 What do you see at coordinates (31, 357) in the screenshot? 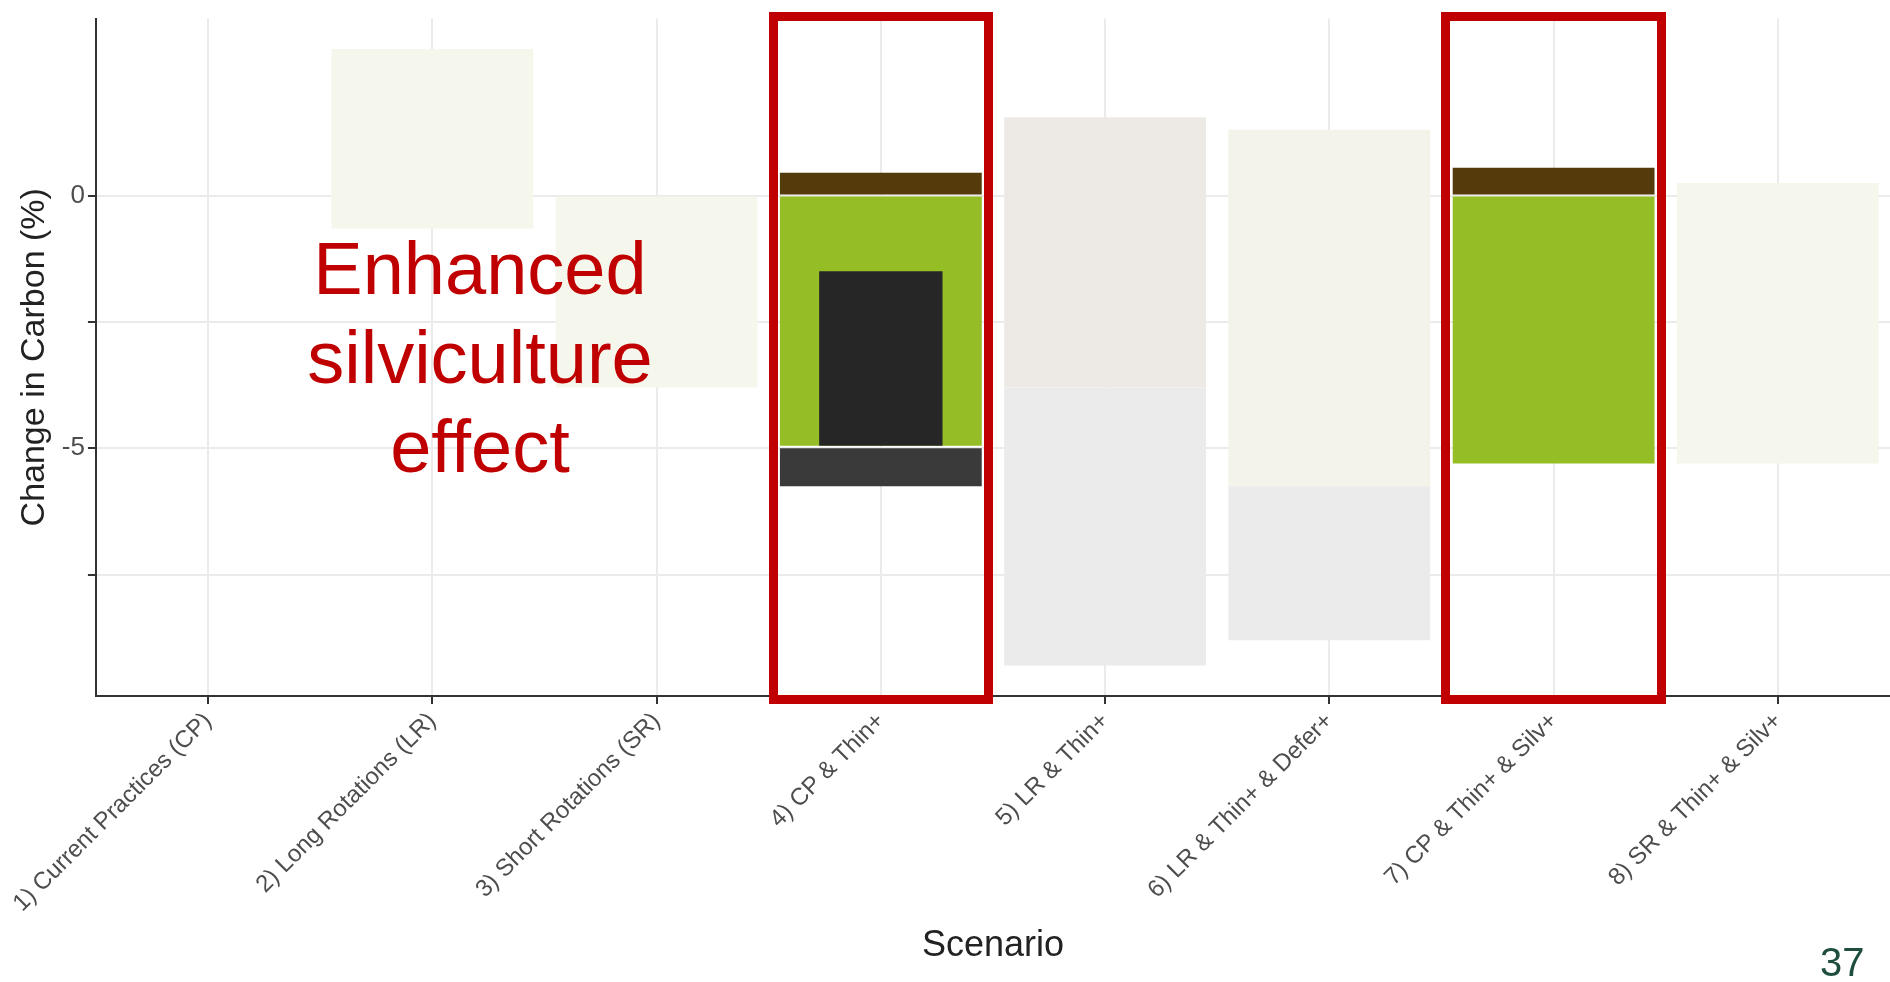
I see `y-axis-title: Change in Carbon (%)` at bounding box center [31, 357].